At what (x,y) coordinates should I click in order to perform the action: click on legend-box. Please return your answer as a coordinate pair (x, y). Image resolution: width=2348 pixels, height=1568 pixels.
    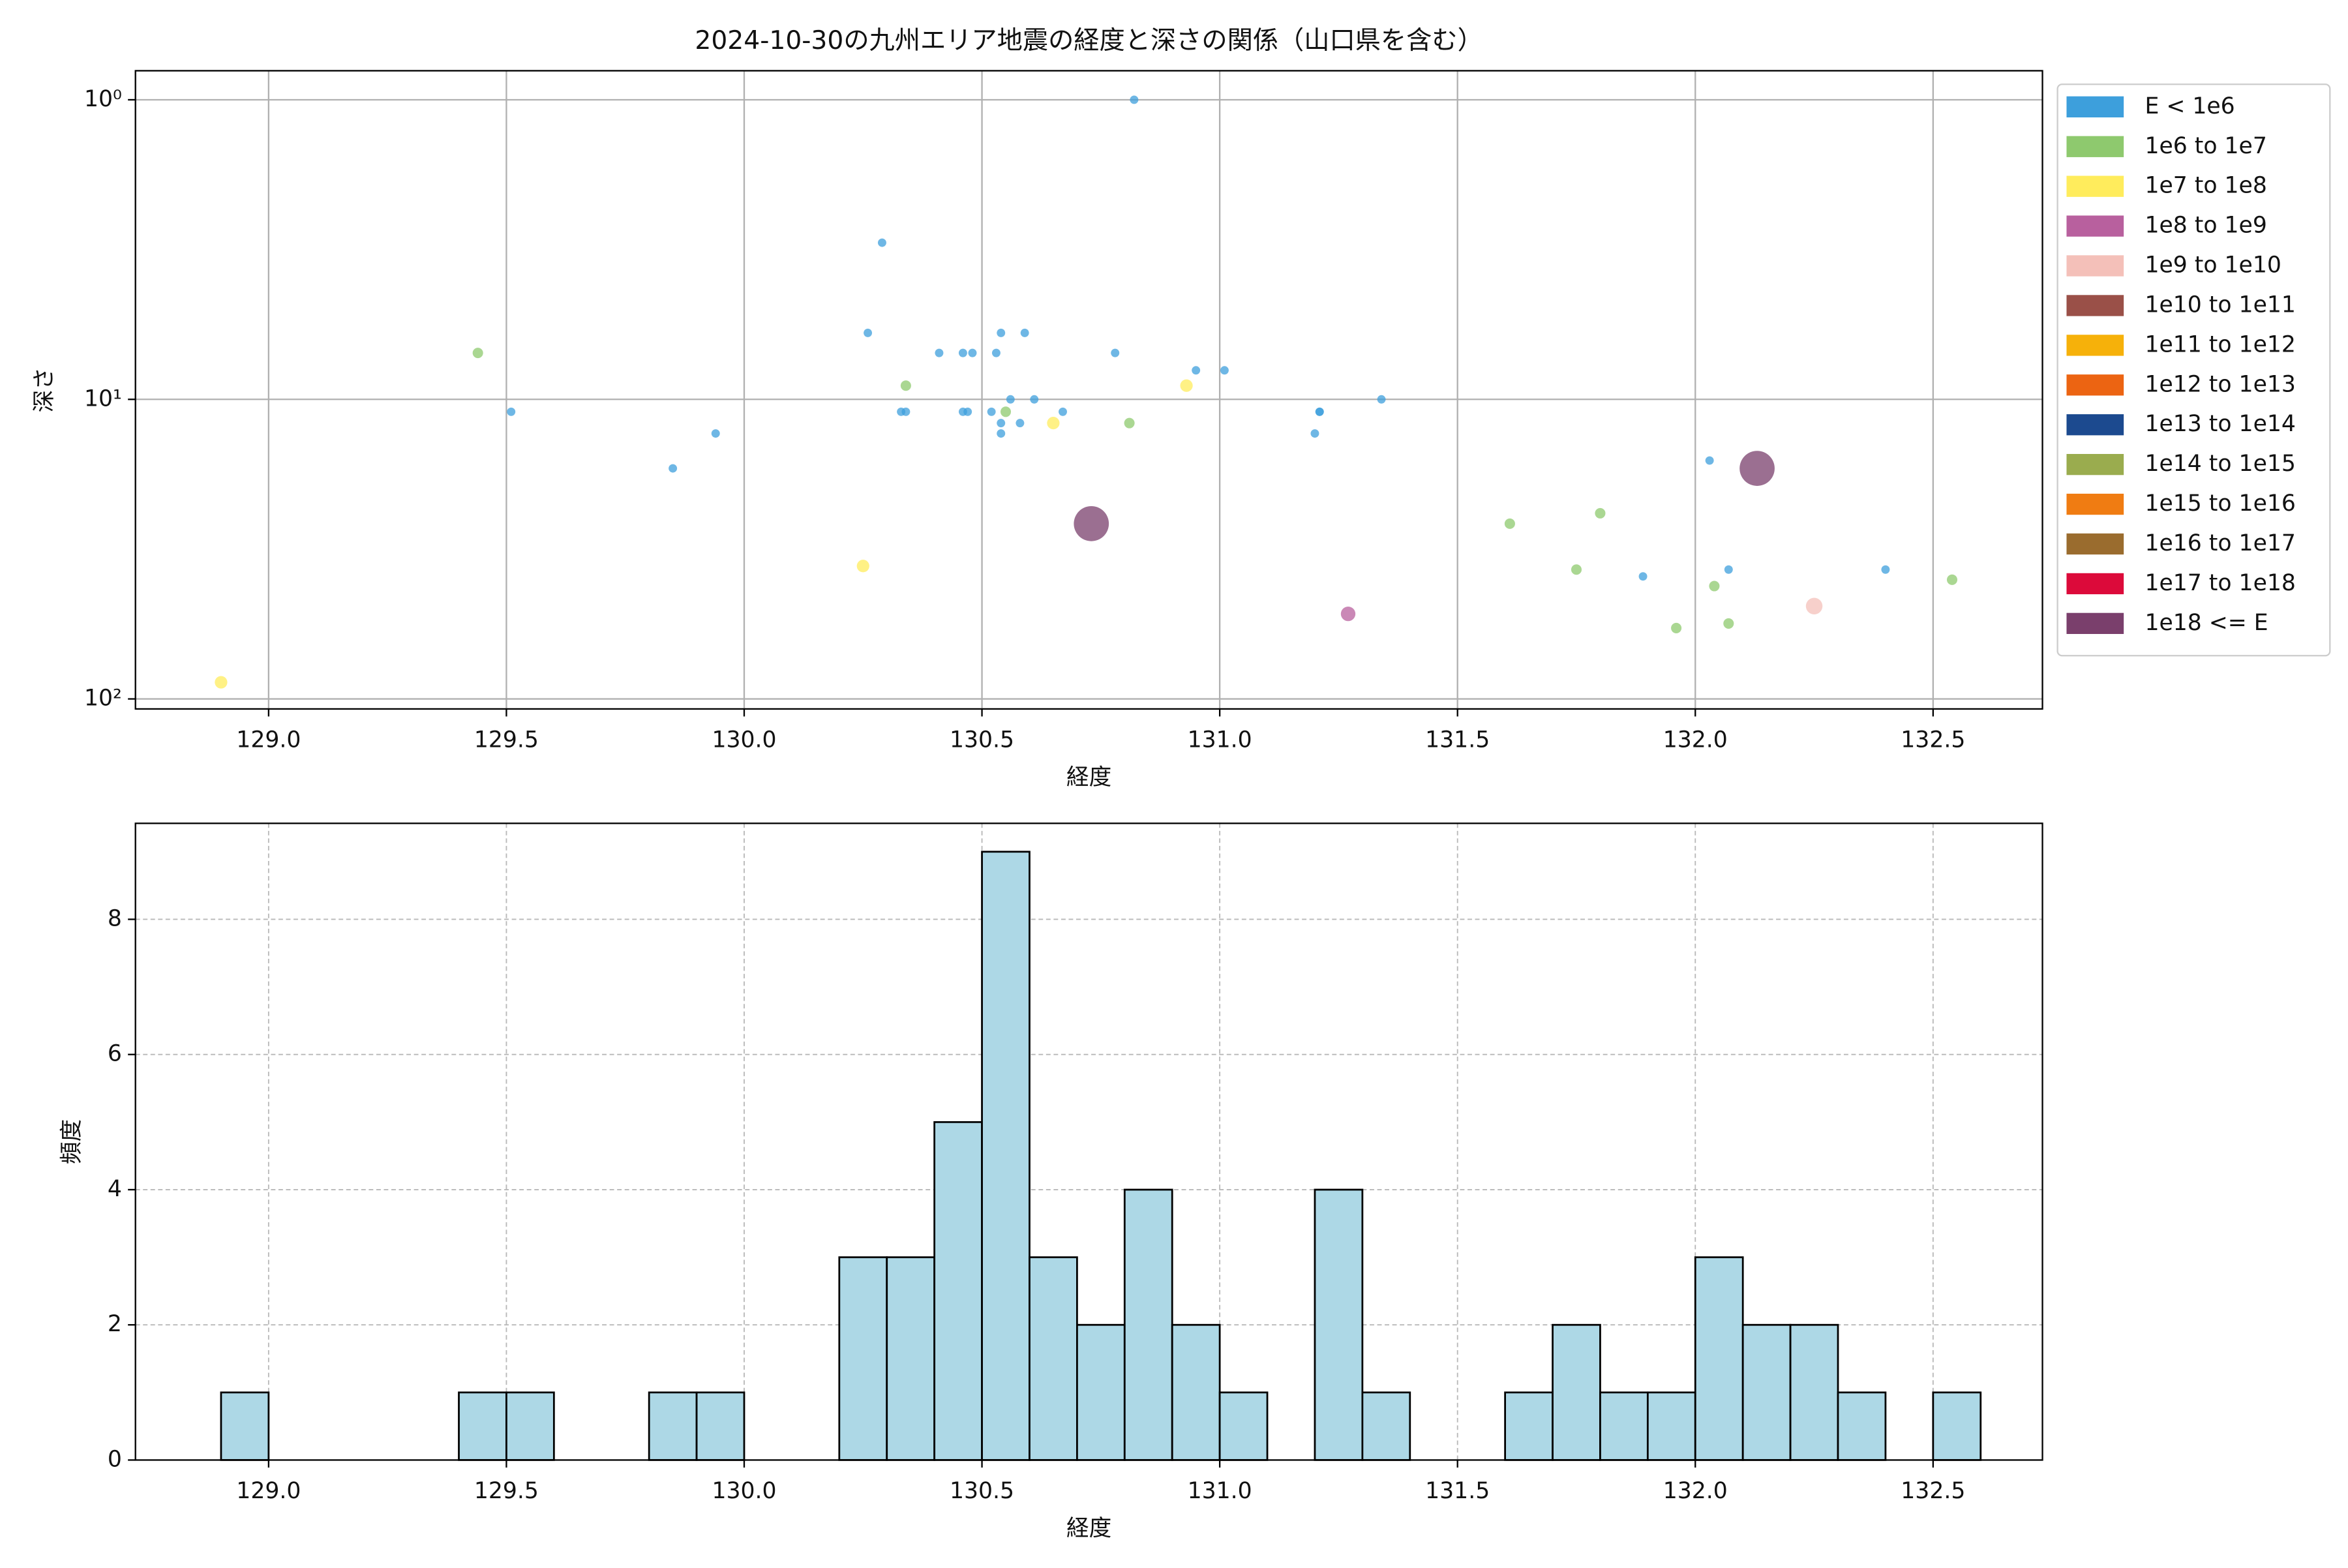
    Looking at the image, I should click on (2193, 370).